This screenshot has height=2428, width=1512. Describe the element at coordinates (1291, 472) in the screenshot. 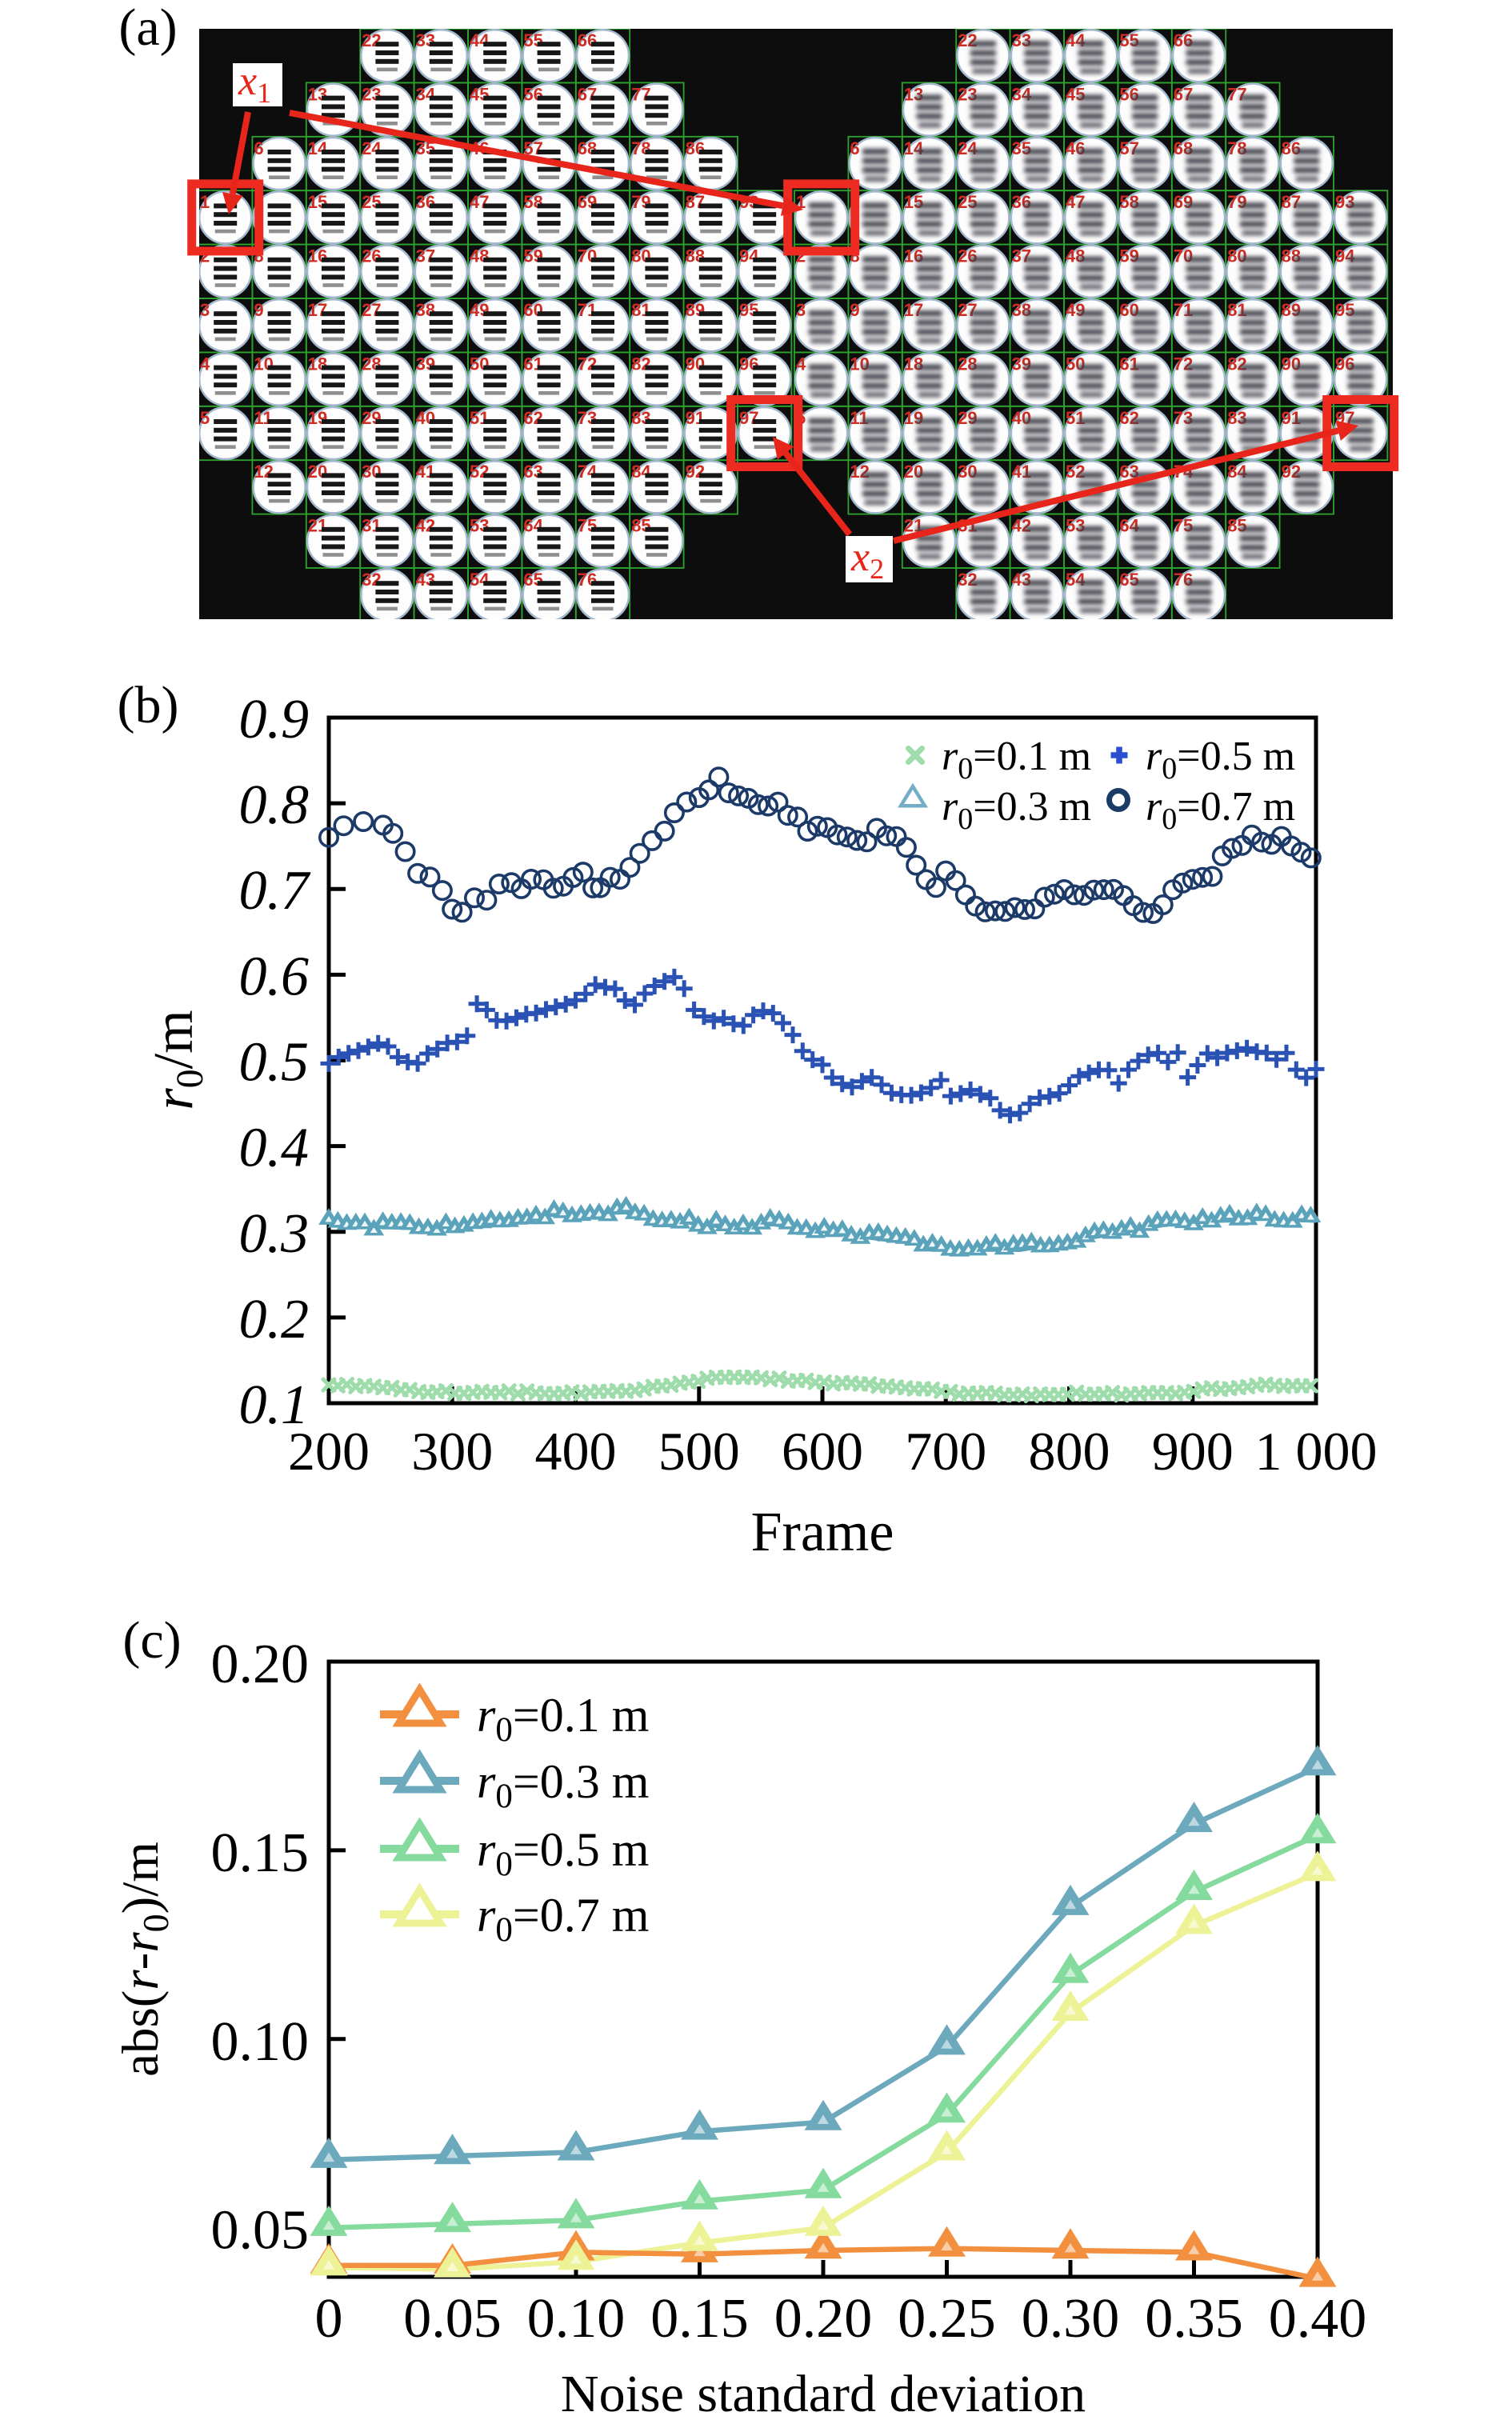

I see `svg-text: 92` at that location.